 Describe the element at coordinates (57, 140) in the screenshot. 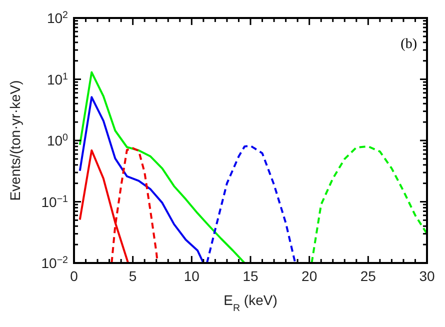

I see `y-tick-label: 10$^{0}$` at that location.